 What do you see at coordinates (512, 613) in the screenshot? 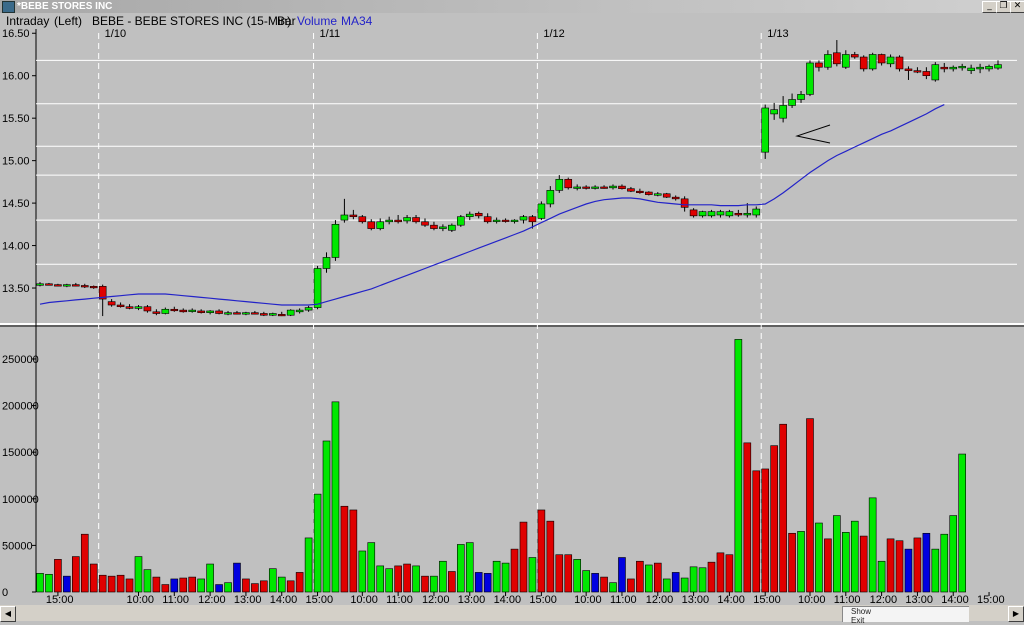
I see `horizontal-scrollbar: ◀ ▶` at bounding box center [512, 613].